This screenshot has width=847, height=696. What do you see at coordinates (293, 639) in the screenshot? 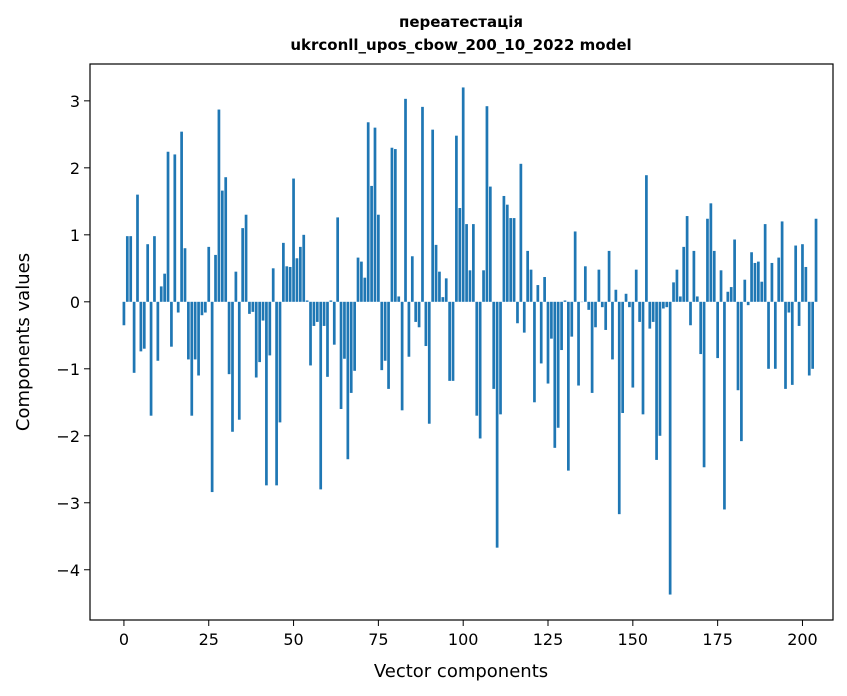
I see `x-tick-label: 50` at bounding box center [293, 639].